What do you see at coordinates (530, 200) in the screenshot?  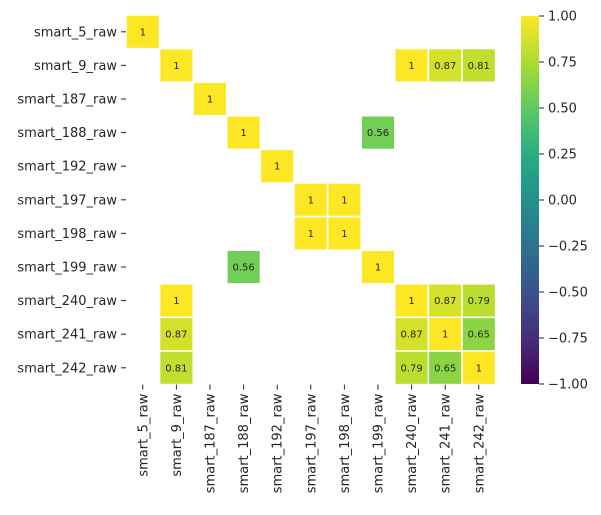 I see `colorbar-gradient` at bounding box center [530, 200].